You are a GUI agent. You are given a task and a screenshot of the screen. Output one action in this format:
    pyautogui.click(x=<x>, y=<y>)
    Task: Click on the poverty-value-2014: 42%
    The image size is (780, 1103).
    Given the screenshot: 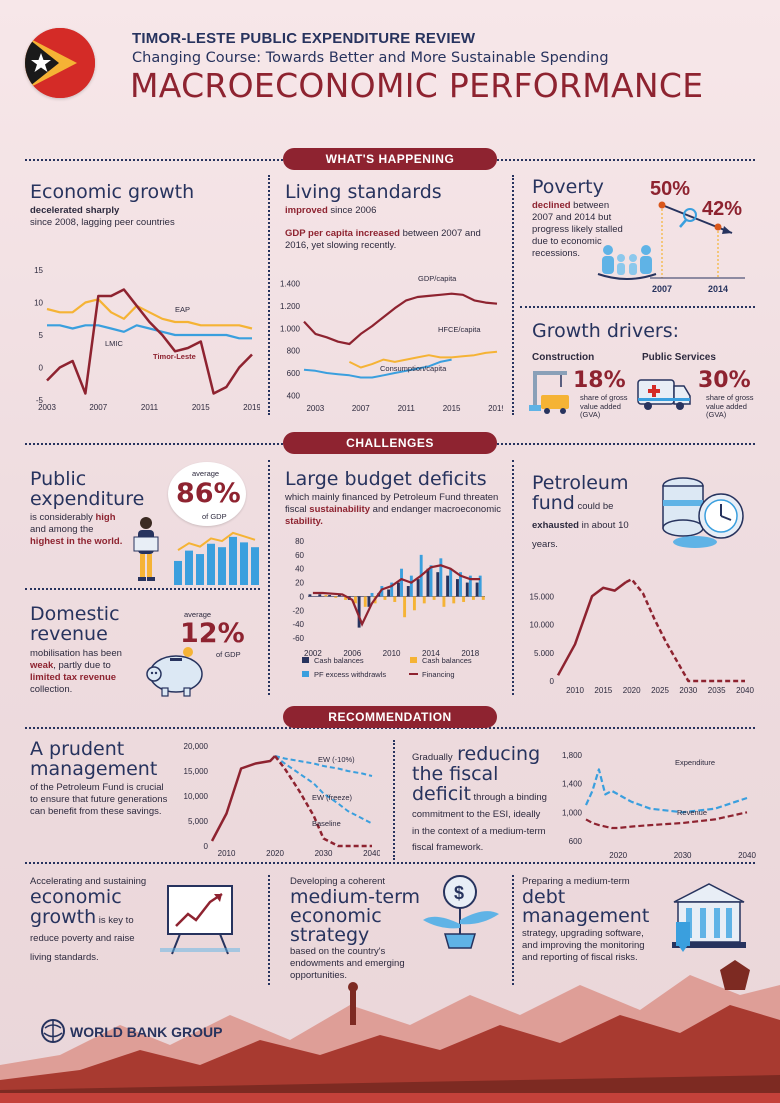 What is the action you would take?
    pyautogui.click(x=722, y=209)
    